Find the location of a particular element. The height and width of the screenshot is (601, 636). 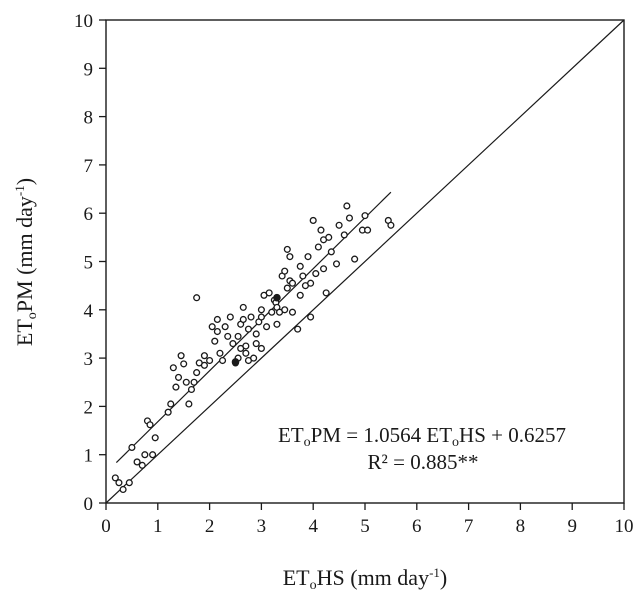

x-tick-label: 2 is located at coordinates (210, 526).